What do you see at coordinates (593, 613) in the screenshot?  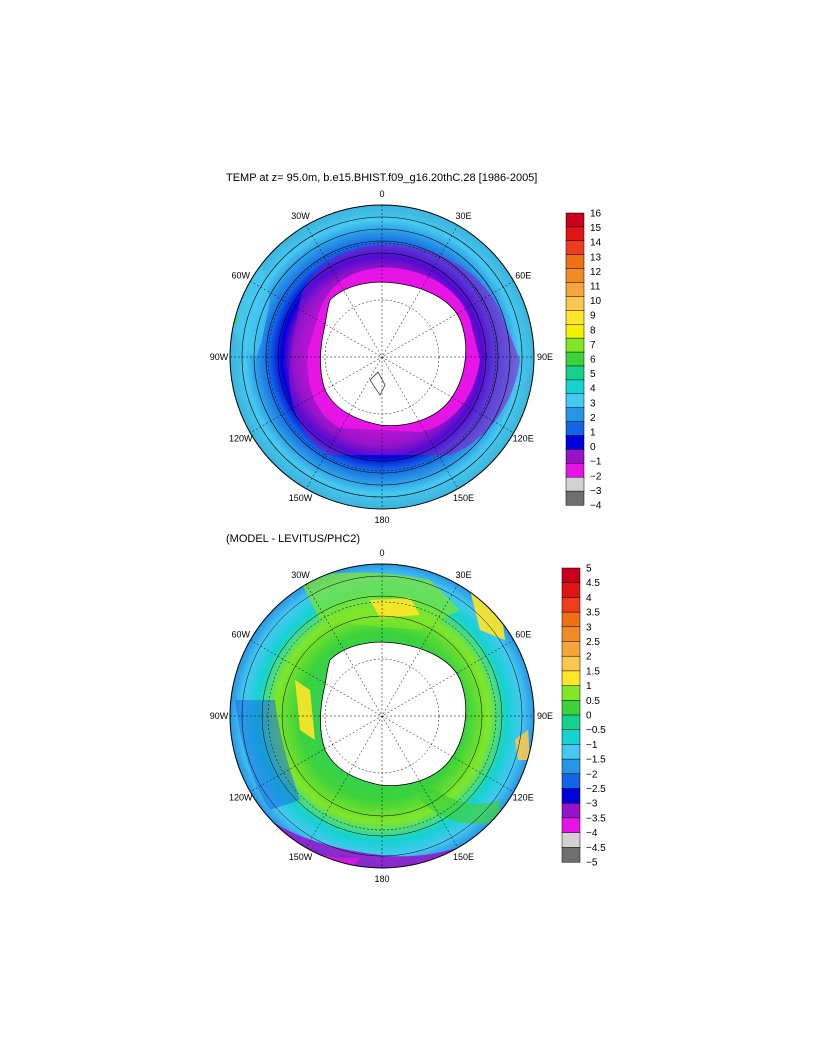 I see `colorbar-label: 3.5` at bounding box center [593, 613].